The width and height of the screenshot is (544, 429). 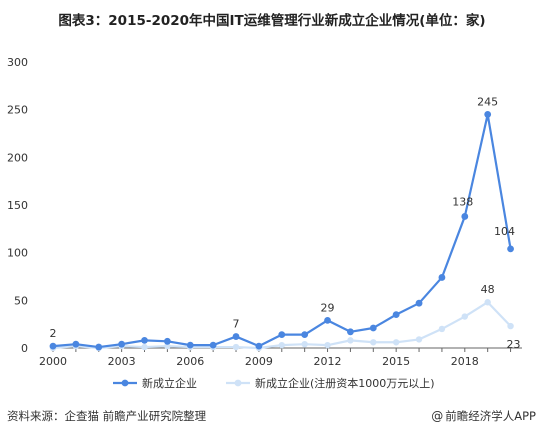 I want to click on x-tick-label: 2000, so click(x=53, y=361).